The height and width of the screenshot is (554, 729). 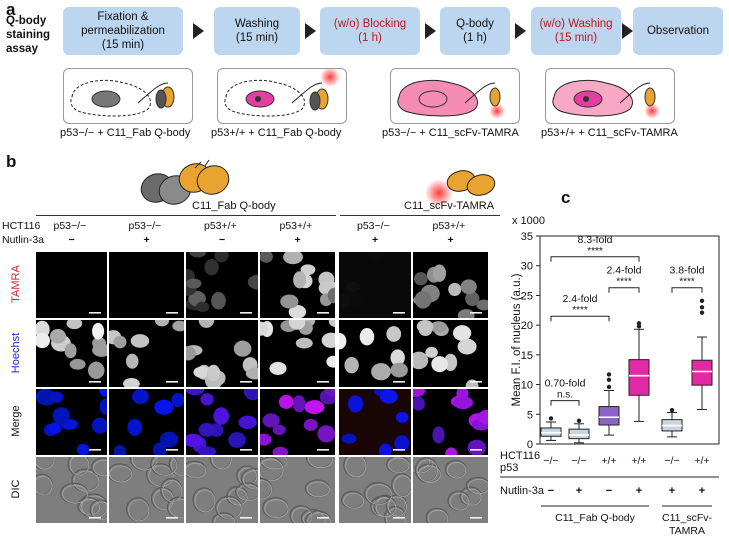 What do you see at coordinates (475, 24) in the screenshot?
I see `assay-step-line: Q-body` at bounding box center [475, 24].